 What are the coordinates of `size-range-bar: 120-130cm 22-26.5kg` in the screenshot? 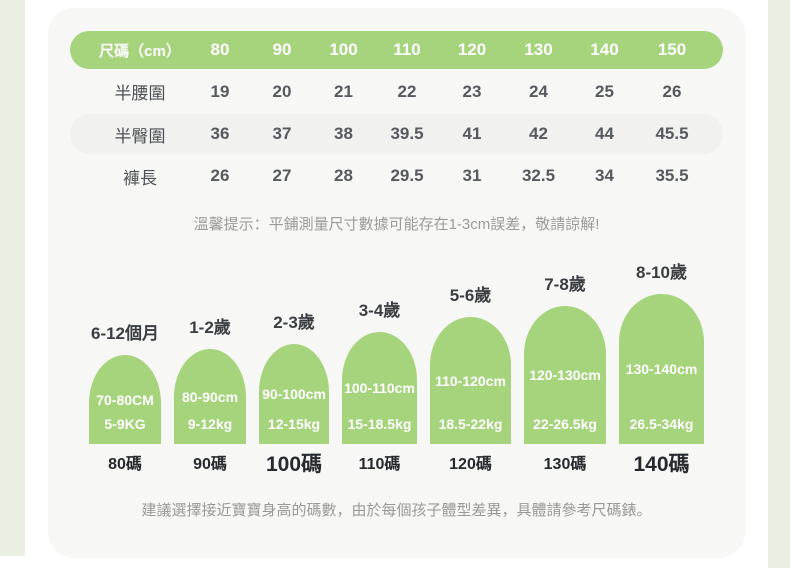 It's located at (565, 375).